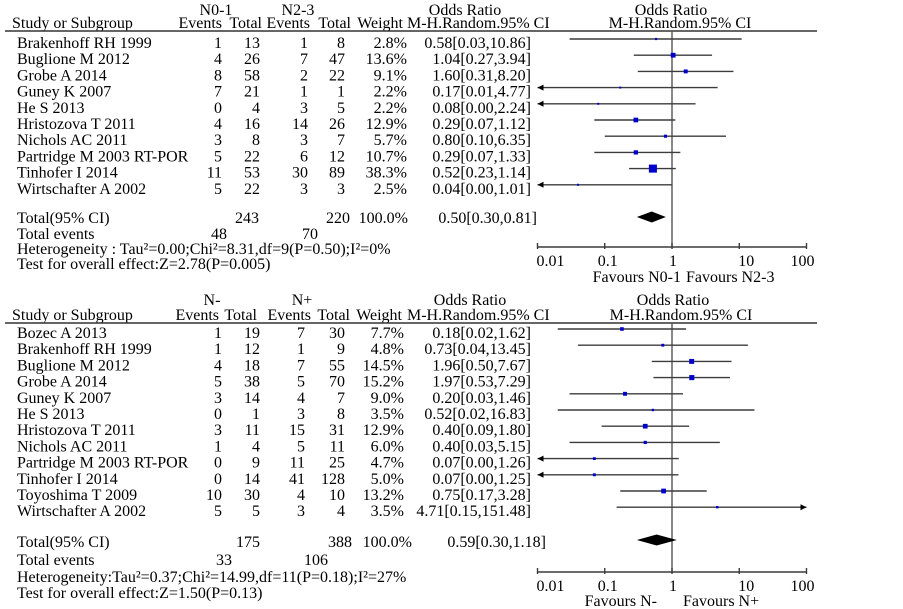  What do you see at coordinates (256, 511) in the screenshot?
I see `total1-value: 5` at bounding box center [256, 511].